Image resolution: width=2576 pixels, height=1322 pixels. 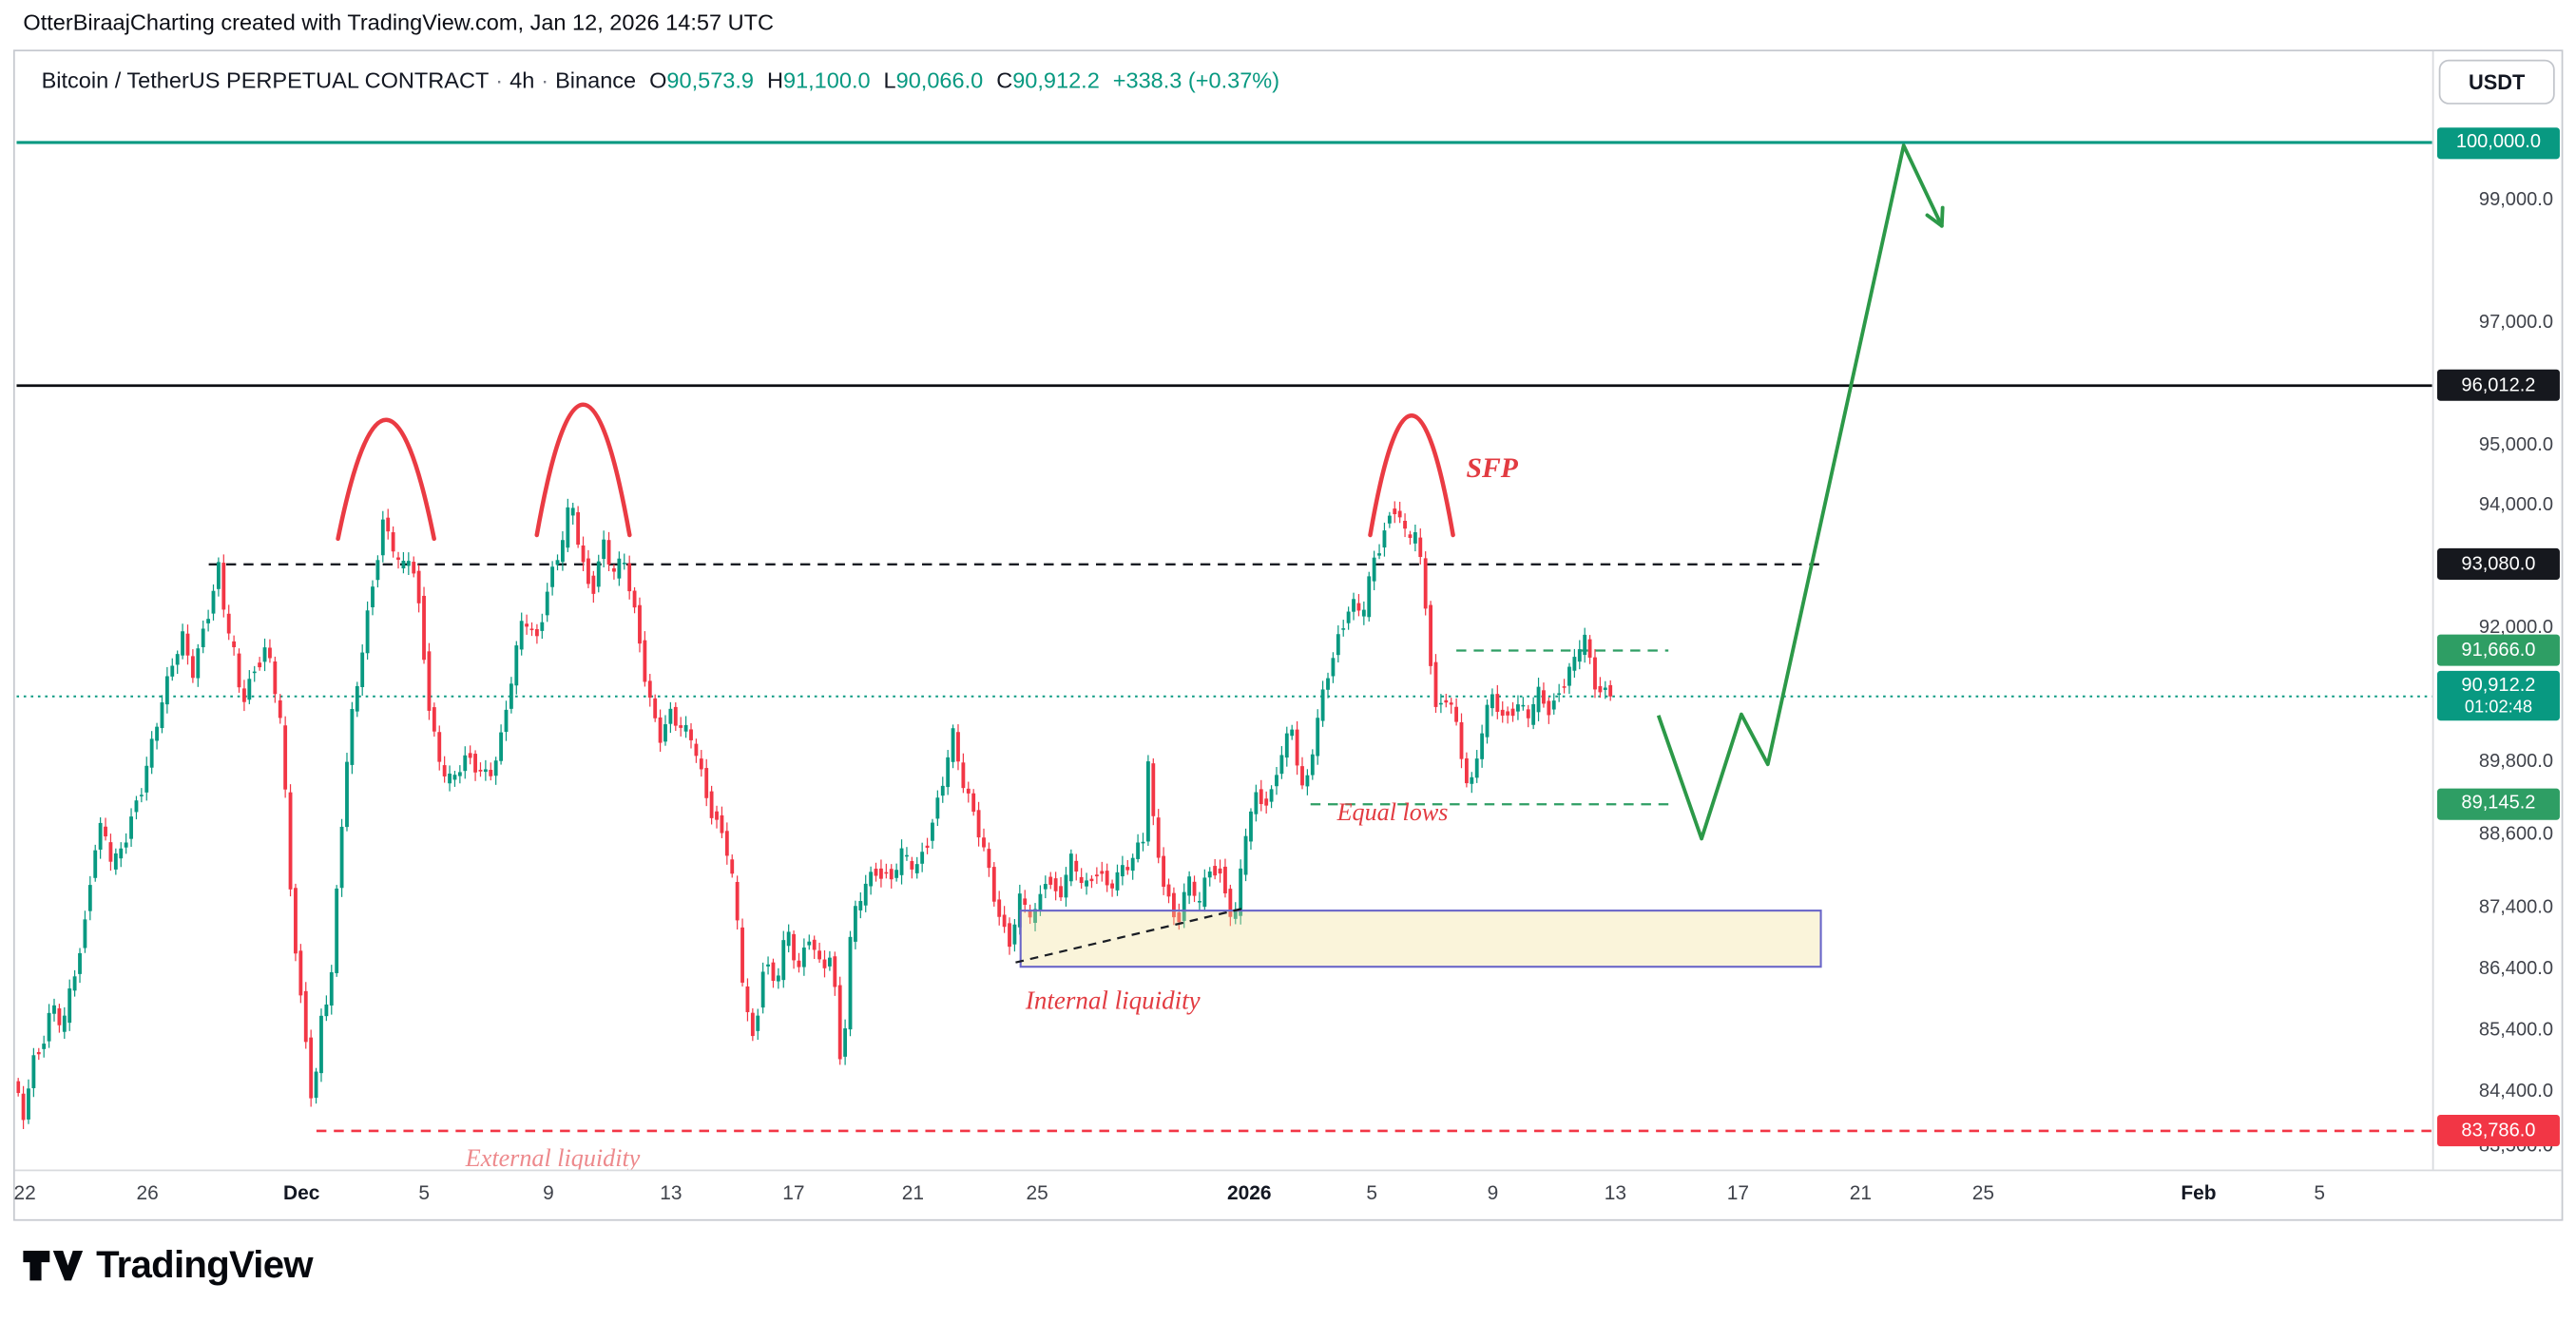 What do you see at coordinates (2516, 323) in the screenshot?
I see `price-tick-label: 97,000.0` at bounding box center [2516, 323].